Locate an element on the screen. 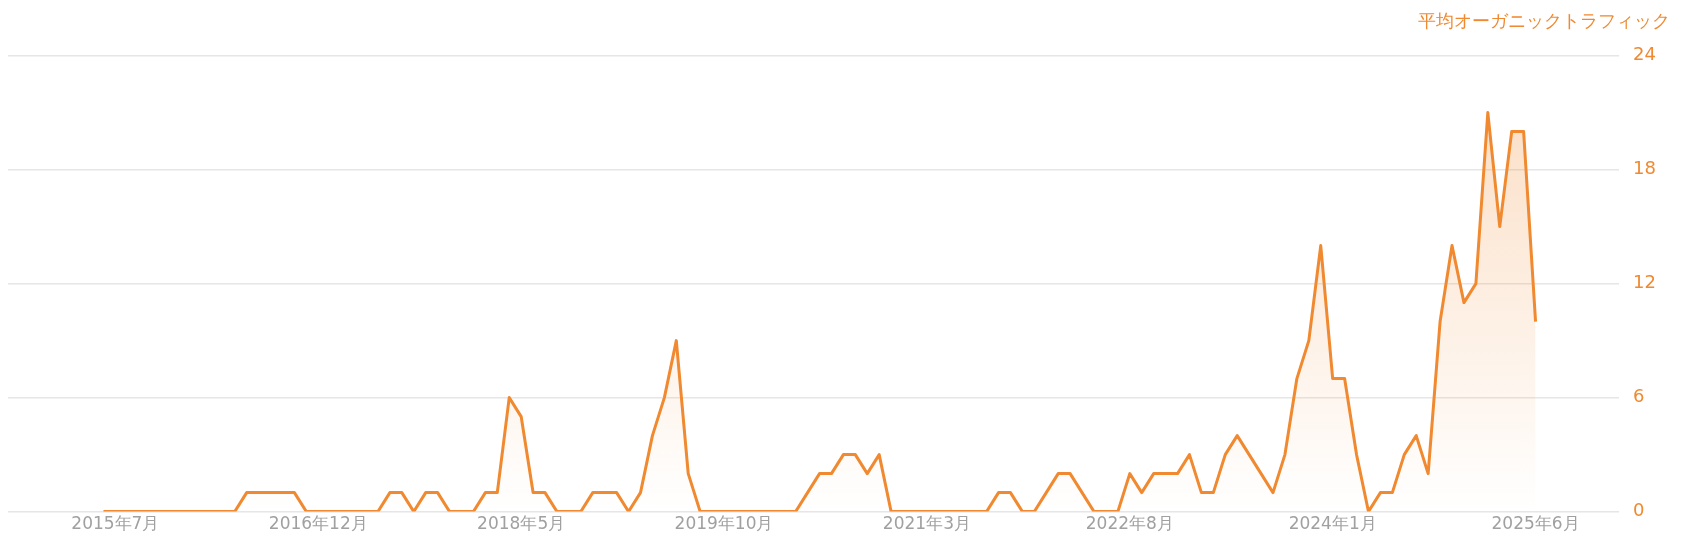 Image resolution: width=1682 pixels, height=542 pixels. x-tick-label: 2025年6月 is located at coordinates (1535, 523).